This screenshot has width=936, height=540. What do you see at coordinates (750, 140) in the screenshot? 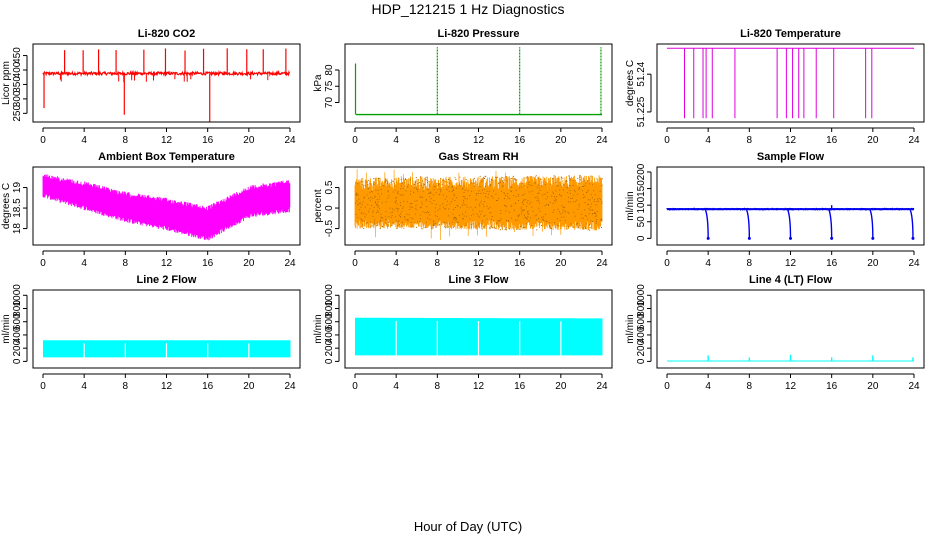
I see `temperature-xtick-label-2: 8` at bounding box center [750, 140].